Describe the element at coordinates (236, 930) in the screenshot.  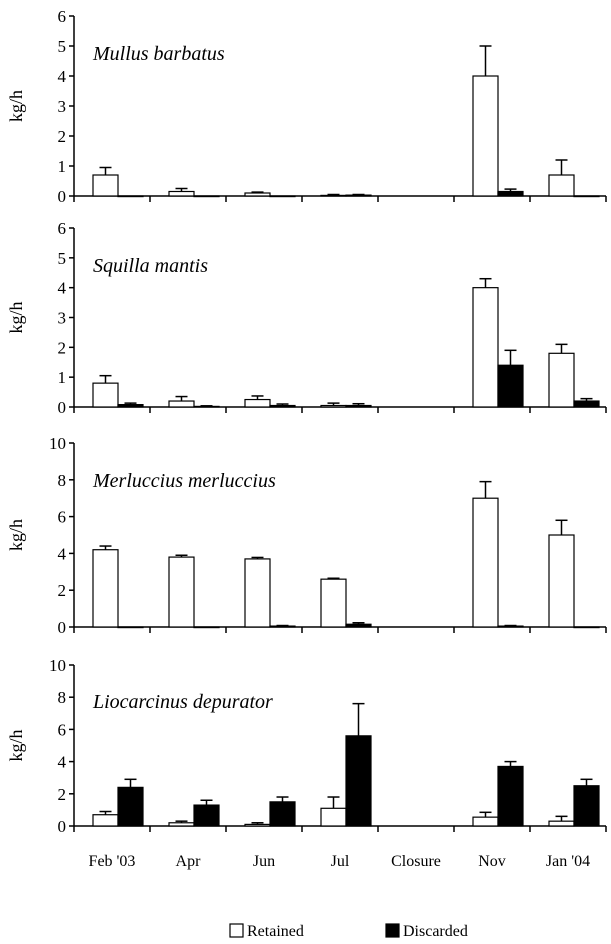
I see `legend-swatch-retained` at that location.